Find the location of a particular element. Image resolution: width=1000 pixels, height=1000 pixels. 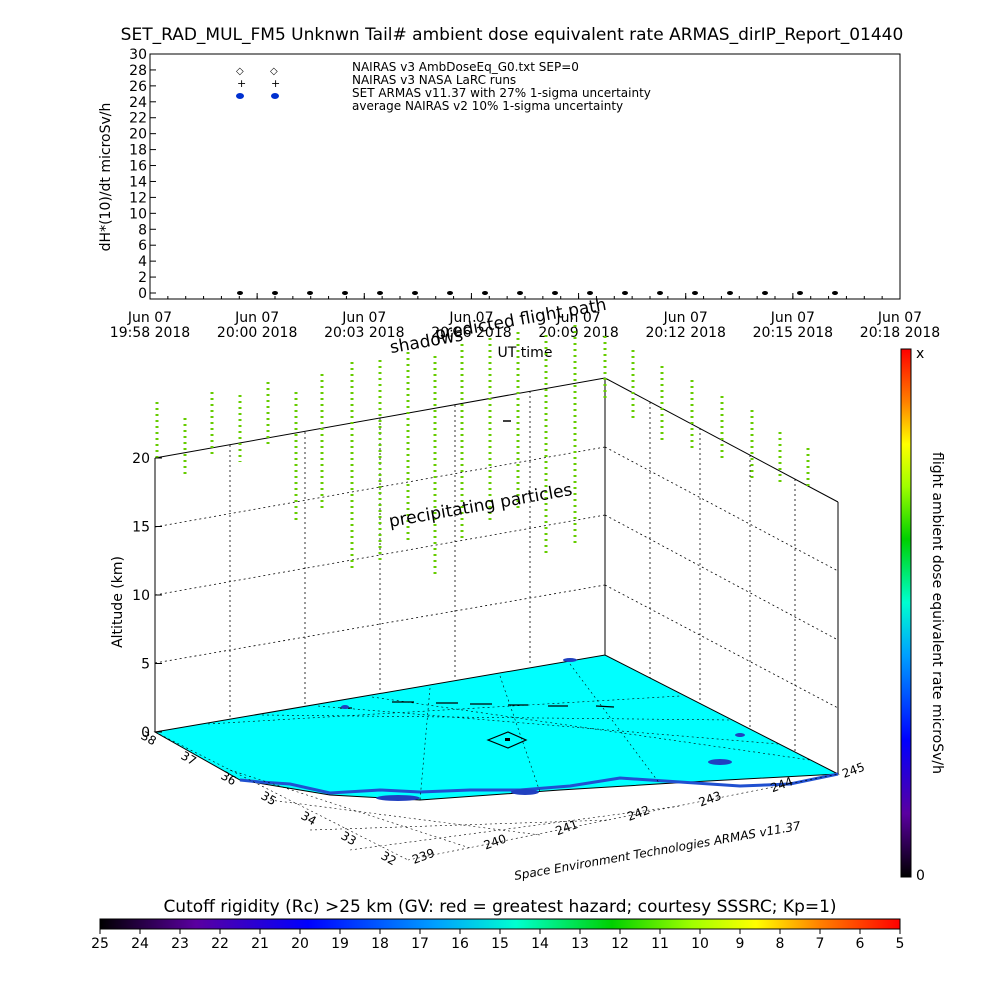

h-tick-label: 23 is located at coordinates (180, 944).